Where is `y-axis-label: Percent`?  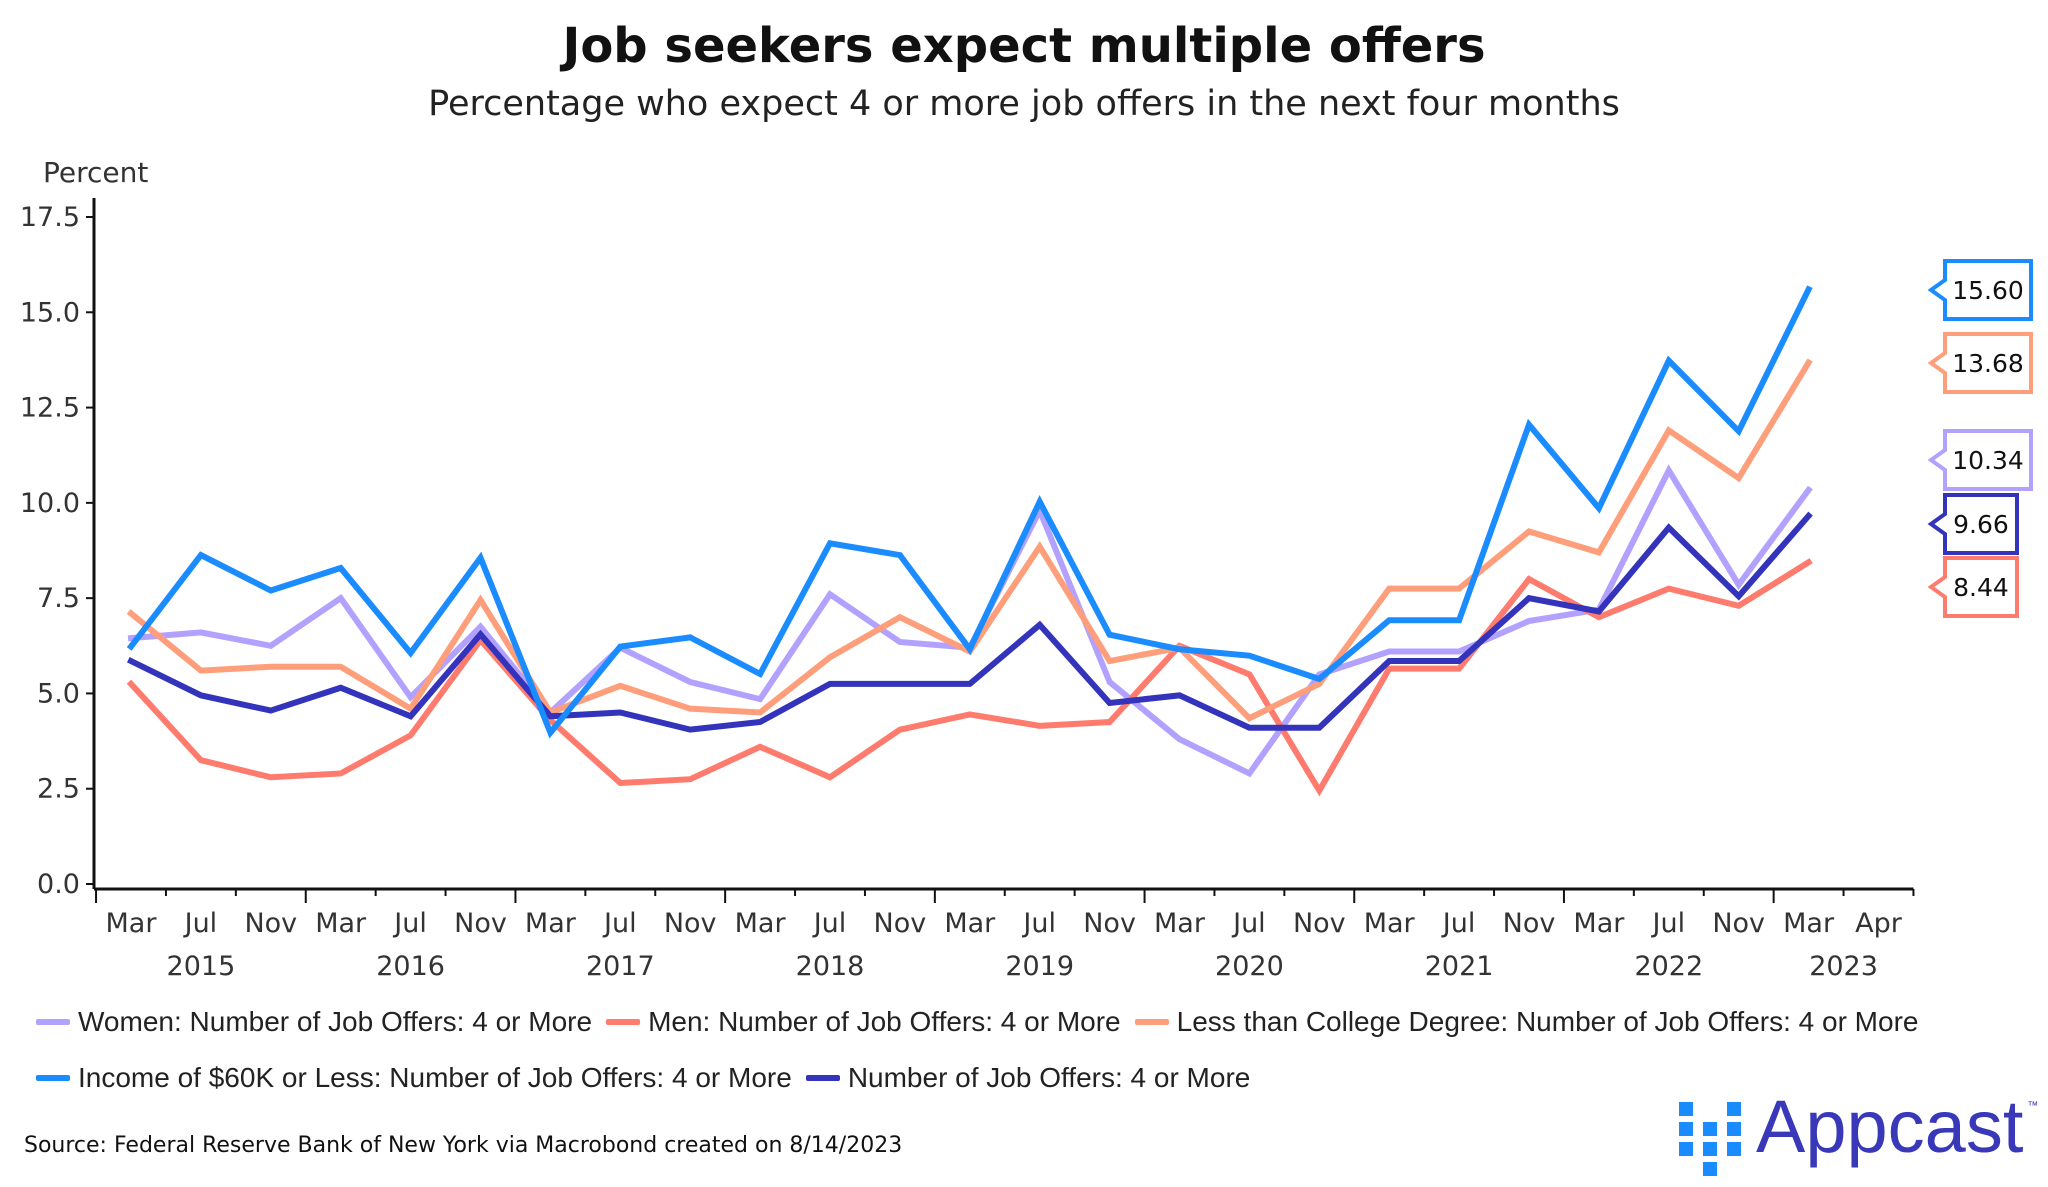
y-axis-label: Percent is located at coordinates (95, 172).